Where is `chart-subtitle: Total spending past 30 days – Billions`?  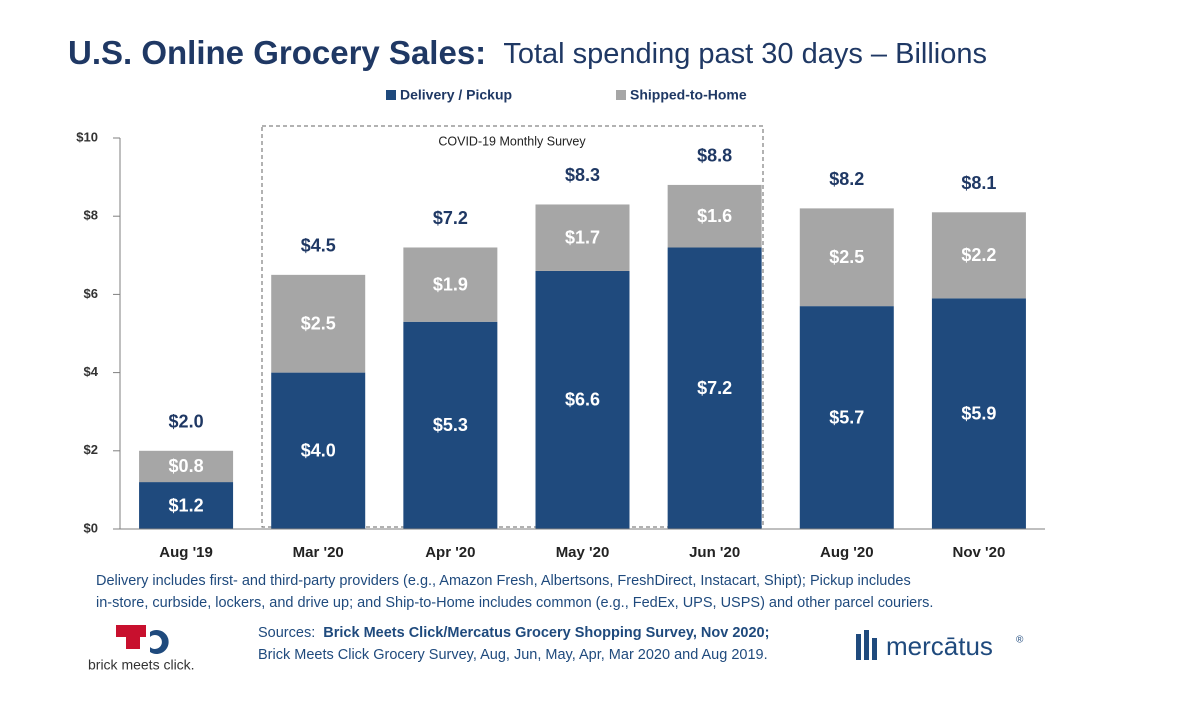 chart-subtitle: Total spending past 30 days – Billions is located at coordinates (745, 54).